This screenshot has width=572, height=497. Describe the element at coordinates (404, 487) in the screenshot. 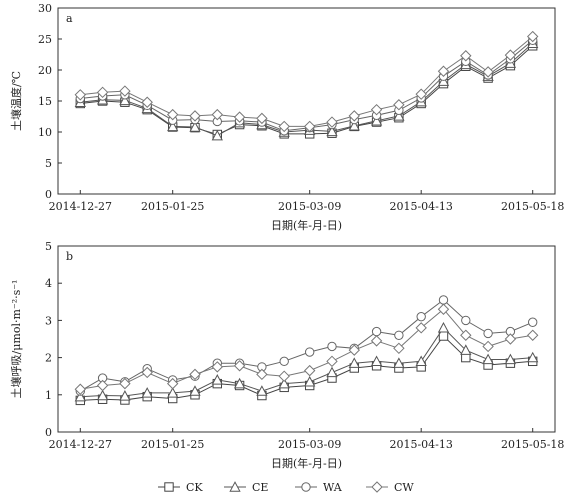

I see `legend-label: CW` at that location.